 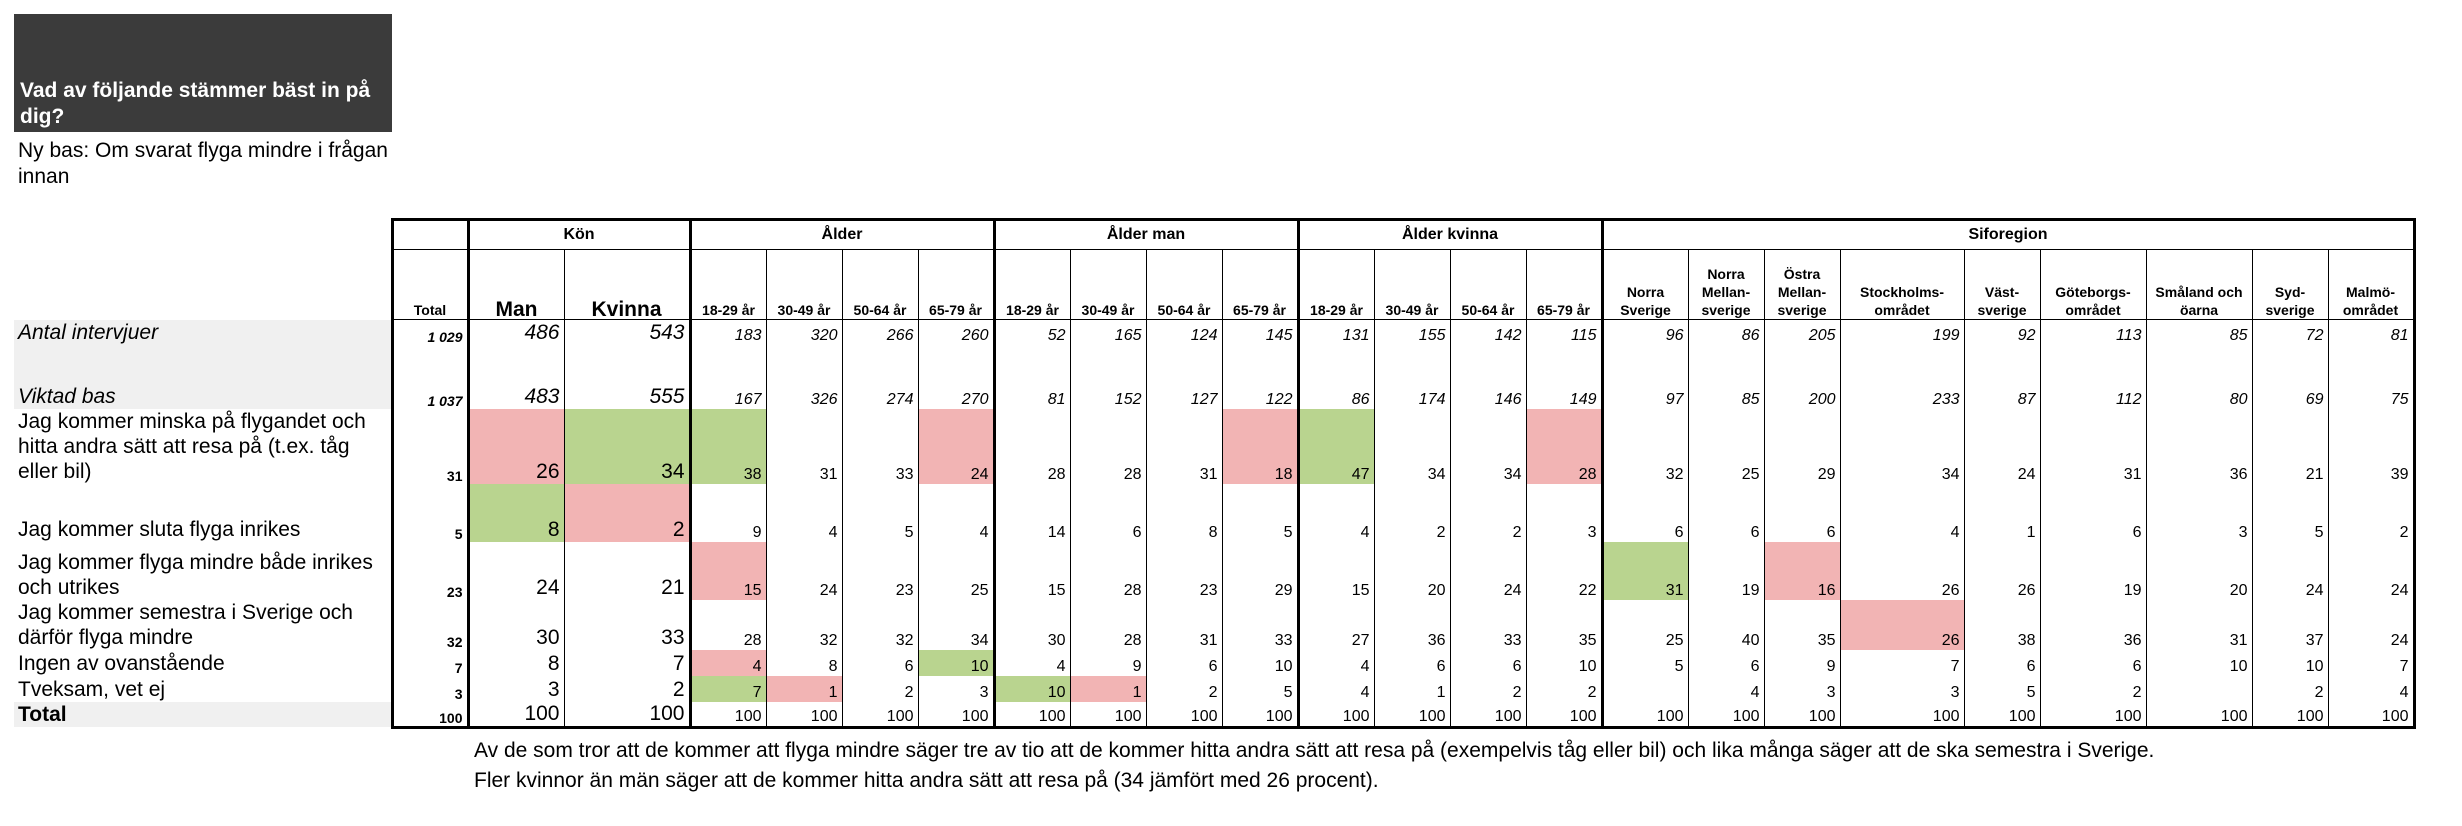 I want to click on column-header: Syd-sverige, so click(x=2289, y=284).